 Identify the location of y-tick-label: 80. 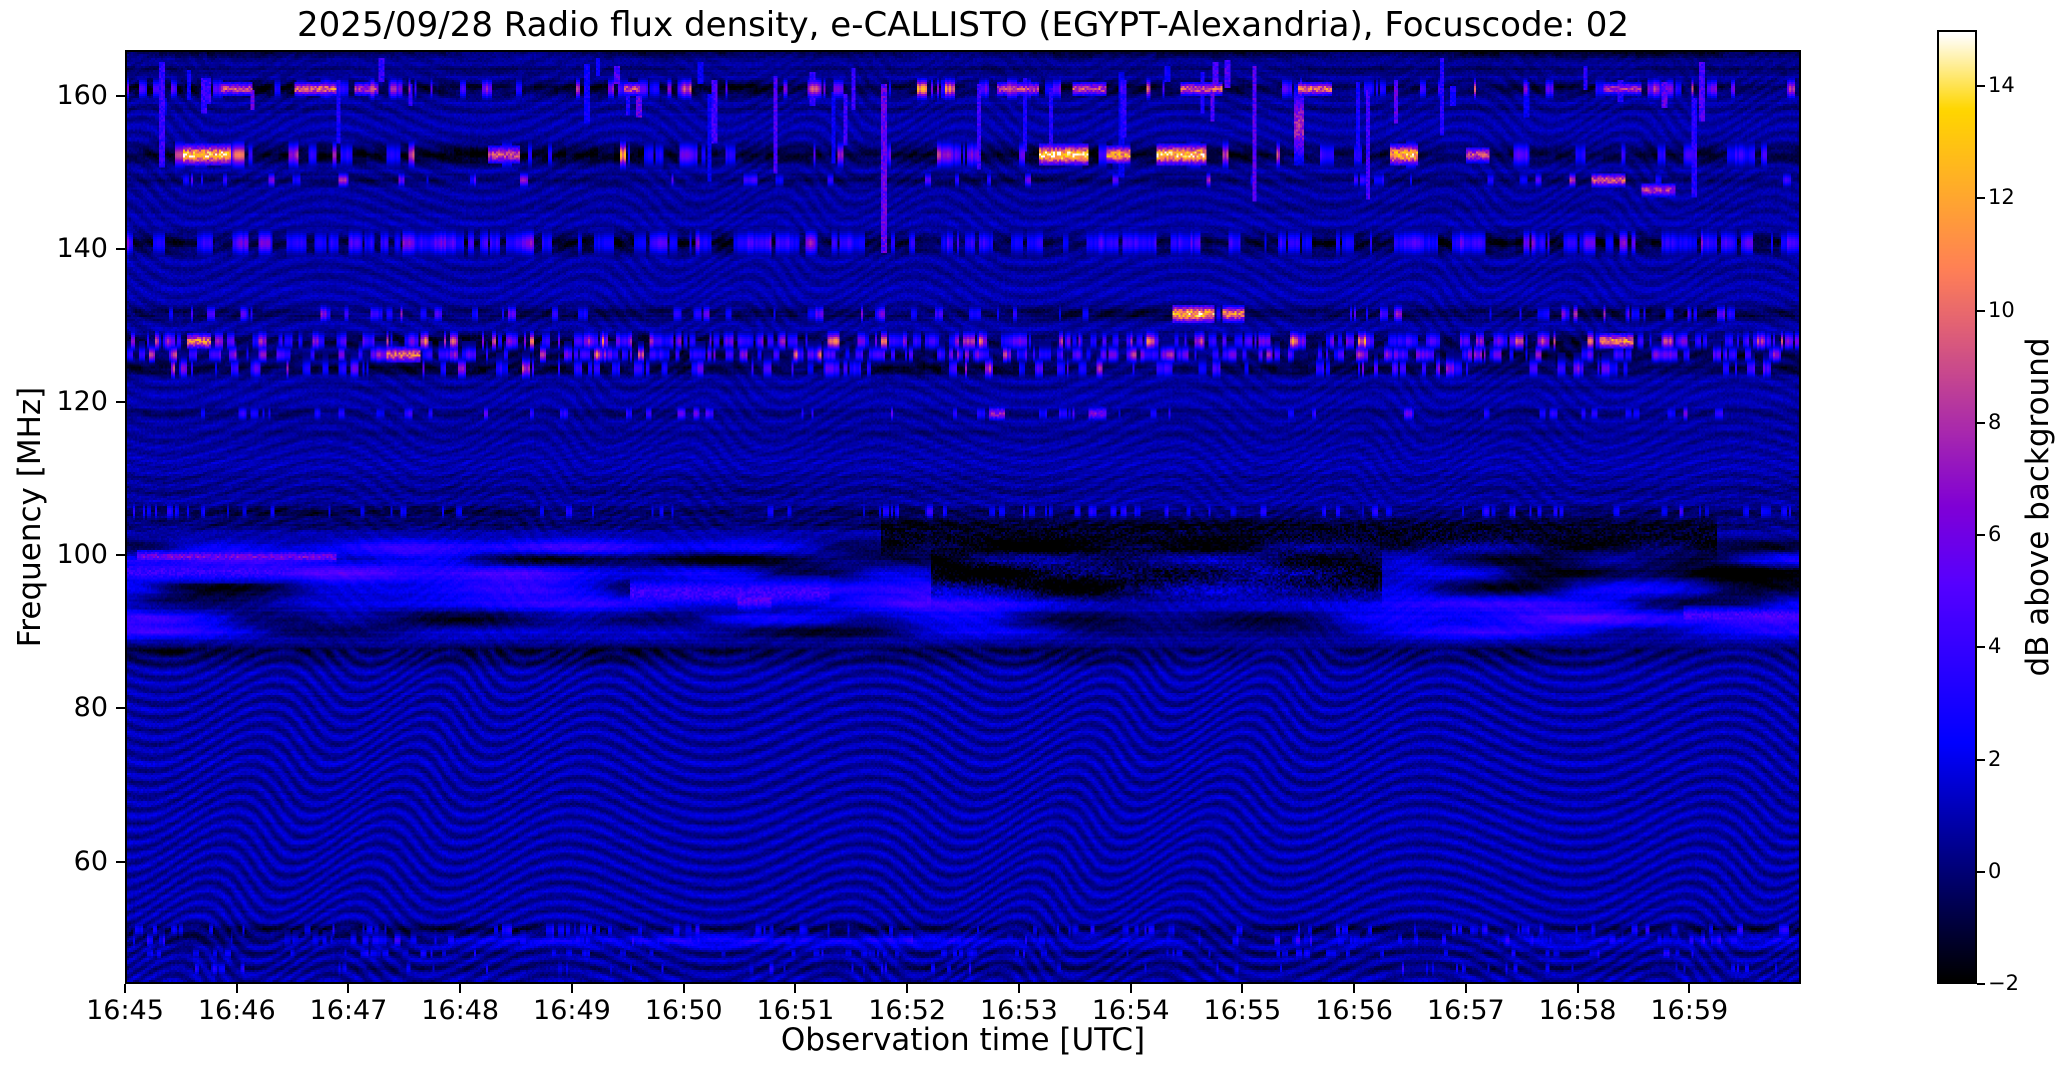
(90, 708).